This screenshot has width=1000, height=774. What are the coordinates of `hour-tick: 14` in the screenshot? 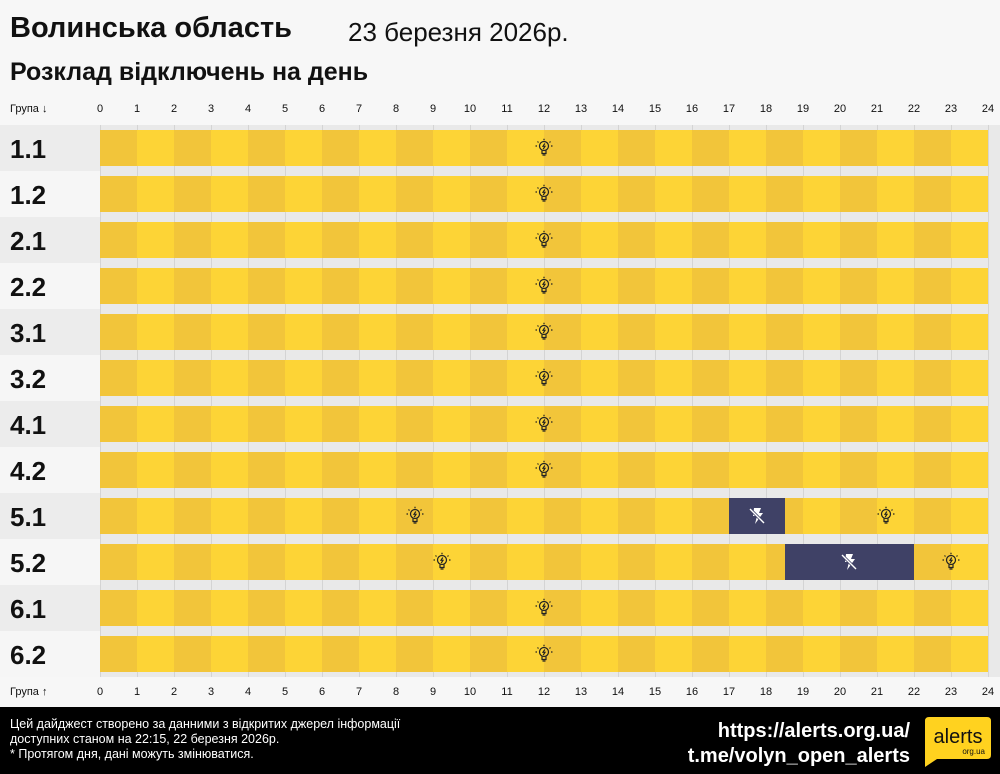 It's located at (618, 109).